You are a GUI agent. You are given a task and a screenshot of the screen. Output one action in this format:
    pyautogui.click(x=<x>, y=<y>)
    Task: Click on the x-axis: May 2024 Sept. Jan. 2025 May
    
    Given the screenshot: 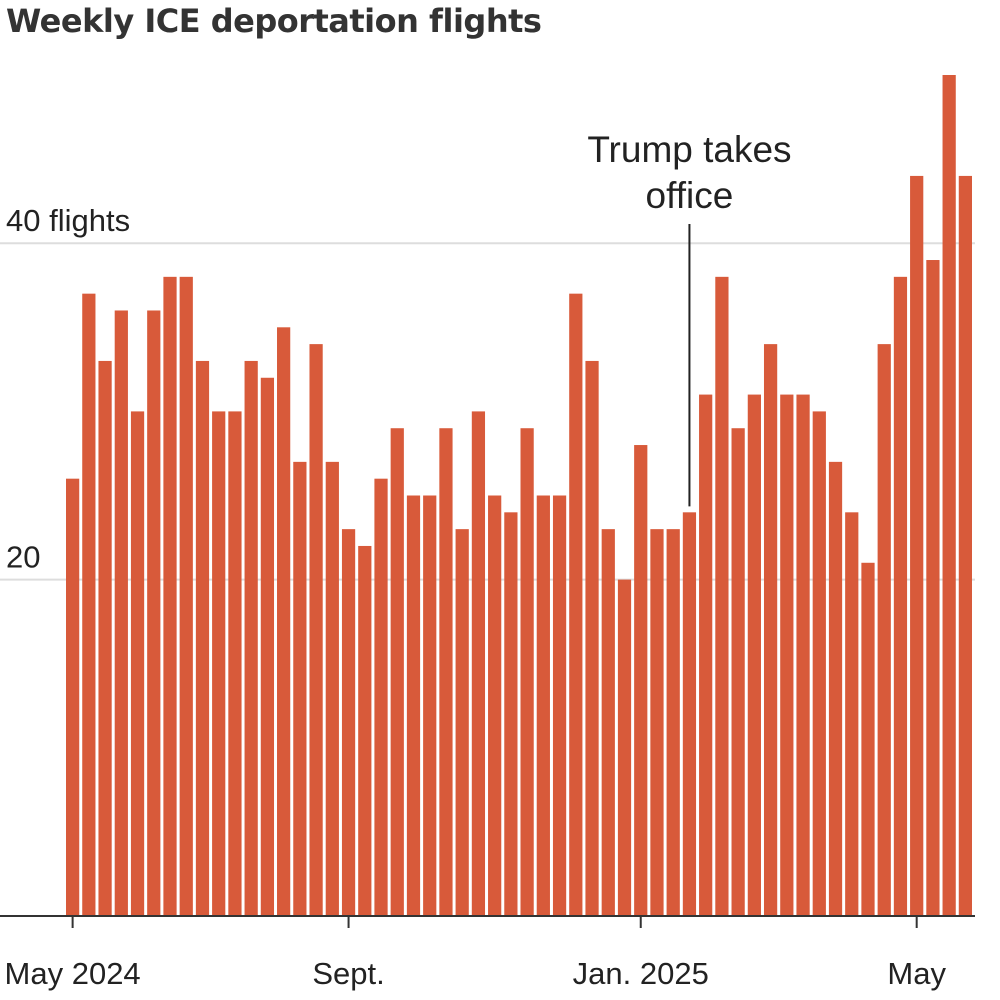 What is the action you would take?
    pyautogui.click(x=487, y=953)
    